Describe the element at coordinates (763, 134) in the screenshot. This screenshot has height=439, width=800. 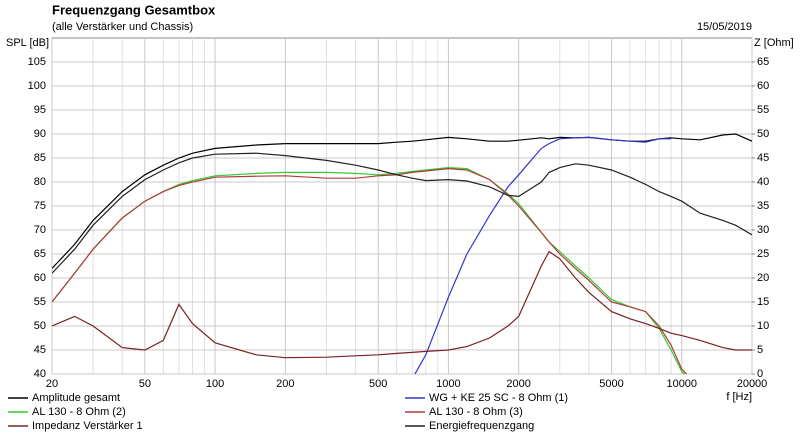
I see `y2-tick-label: 50` at that location.